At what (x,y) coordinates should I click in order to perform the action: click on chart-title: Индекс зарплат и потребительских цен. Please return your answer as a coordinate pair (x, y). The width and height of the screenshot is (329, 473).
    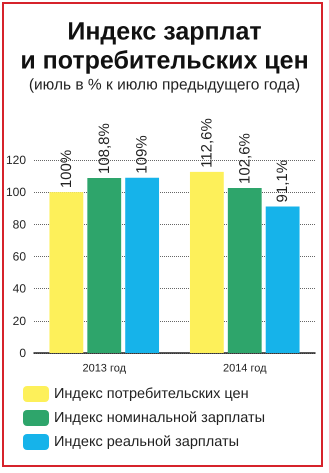
    Looking at the image, I should click on (164, 46).